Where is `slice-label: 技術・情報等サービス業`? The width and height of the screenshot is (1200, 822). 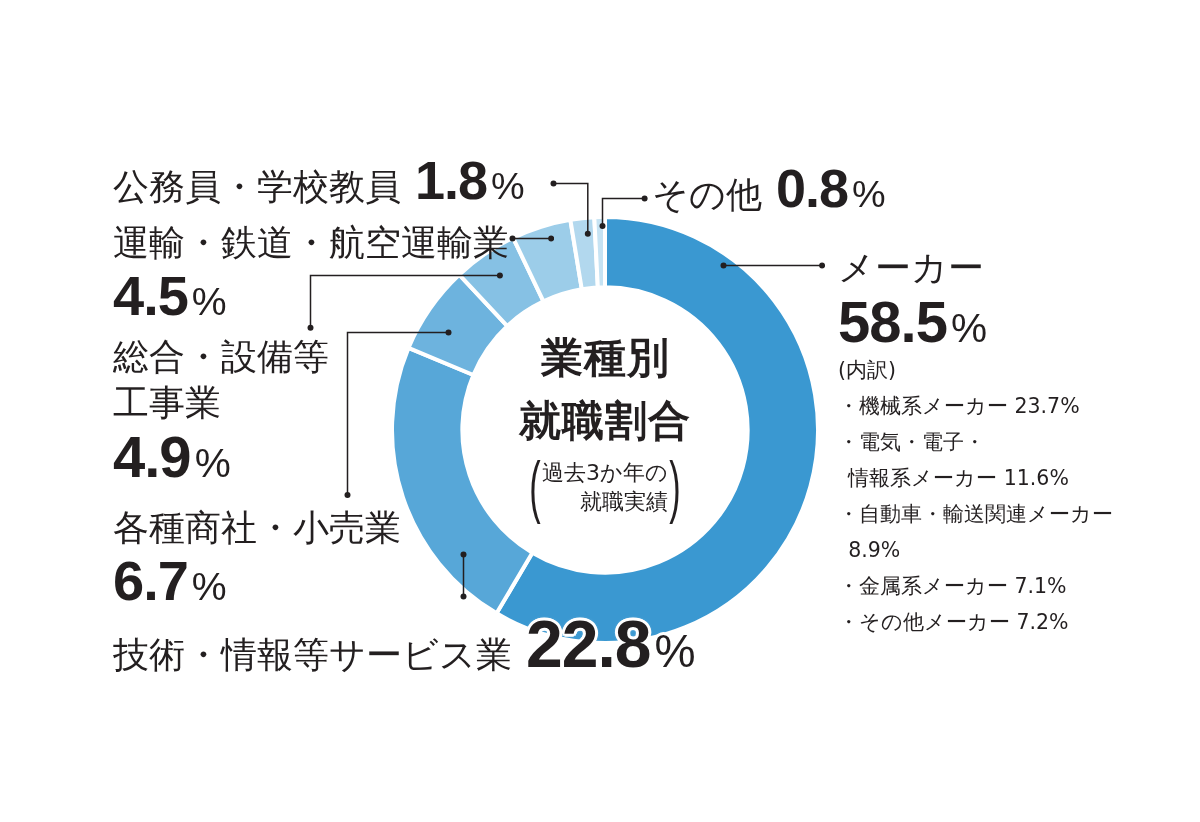 slice-label: 技術・情報等サービス業 is located at coordinates (312, 655).